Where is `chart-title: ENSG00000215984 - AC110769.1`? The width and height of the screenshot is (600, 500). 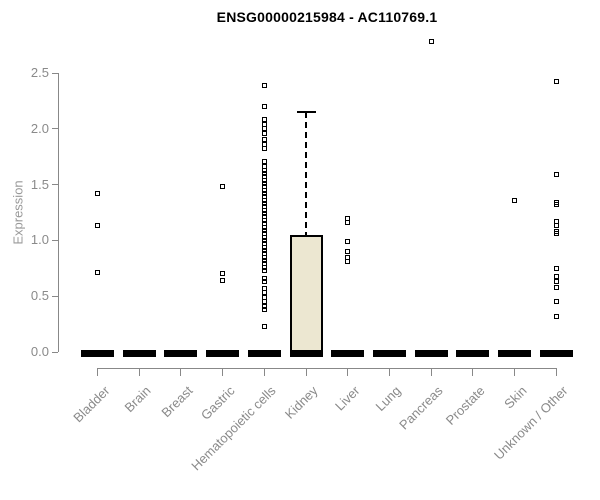
chart-title: ENSG00000215984 - AC110769.1 is located at coordinates (327, 17).